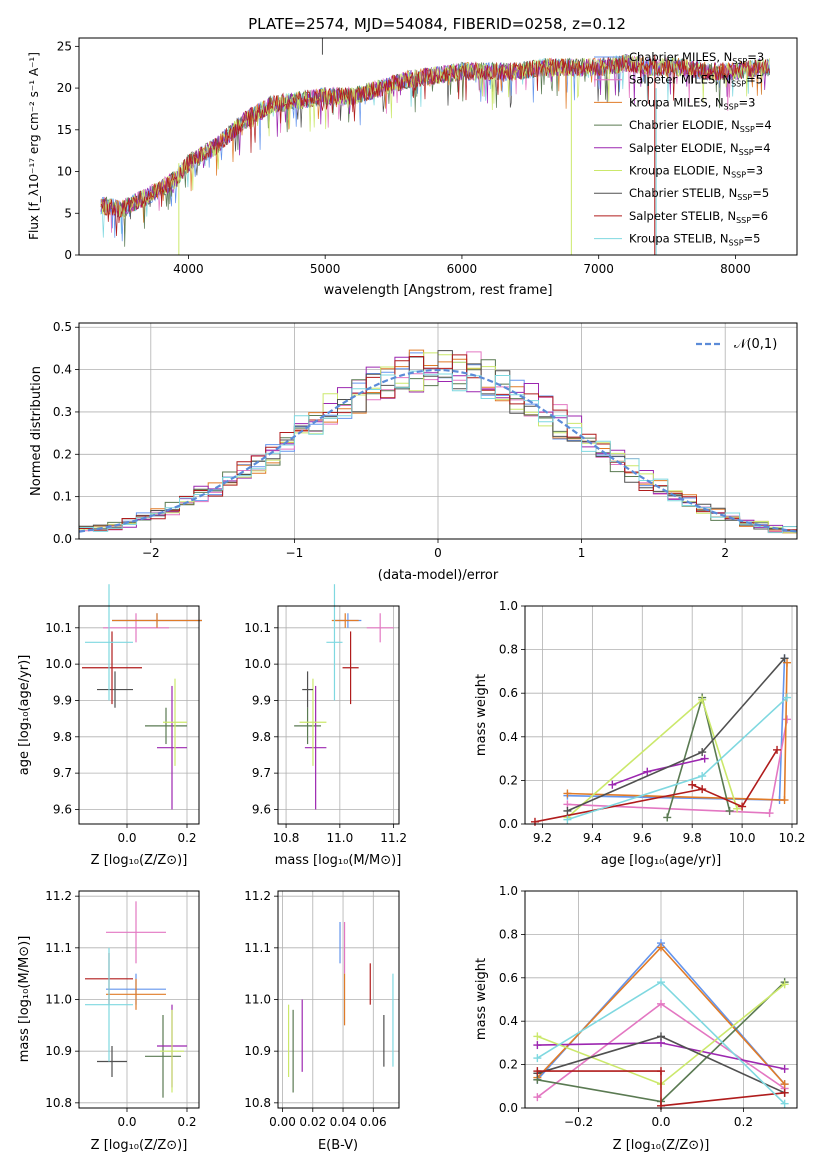 The image size is (819, 1170). What do you see at coordinates (64, 88) in the screenshot?
I see `spectrum-ytick-label: 20` at bounding box center [64, 88].